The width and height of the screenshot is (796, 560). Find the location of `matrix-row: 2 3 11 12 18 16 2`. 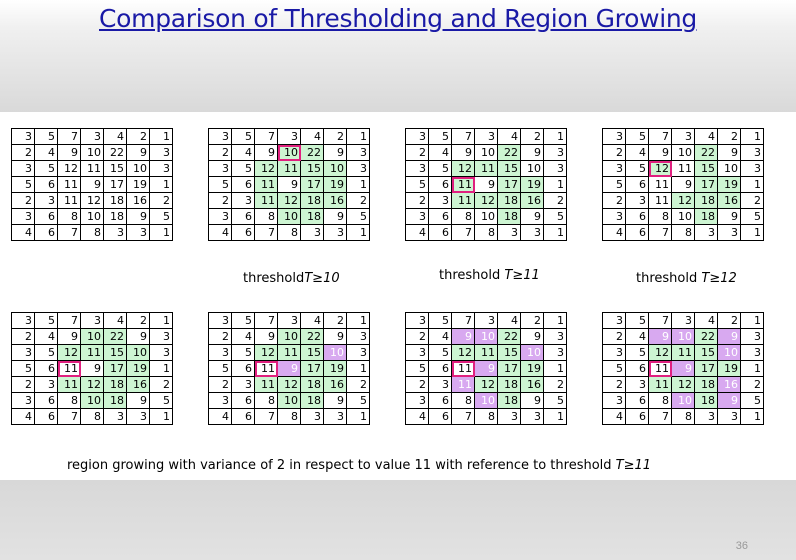

matrix-row: 2 3 11 12 18 16 2 is located at coordinates (289, 200).